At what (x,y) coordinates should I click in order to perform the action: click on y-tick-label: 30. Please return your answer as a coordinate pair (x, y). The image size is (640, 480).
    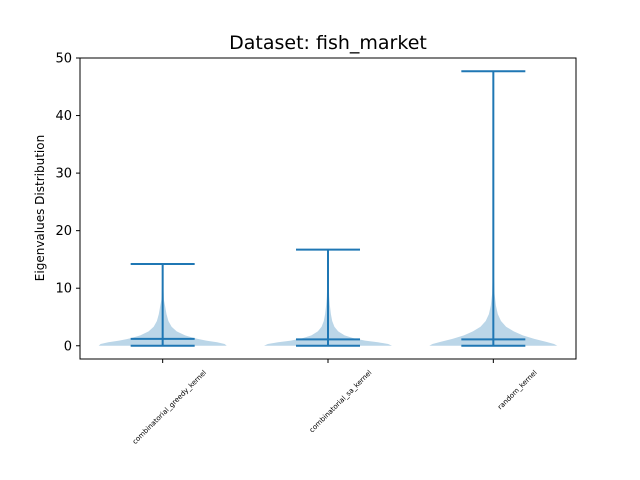
    Looking at the image, I should click on (63, 174).